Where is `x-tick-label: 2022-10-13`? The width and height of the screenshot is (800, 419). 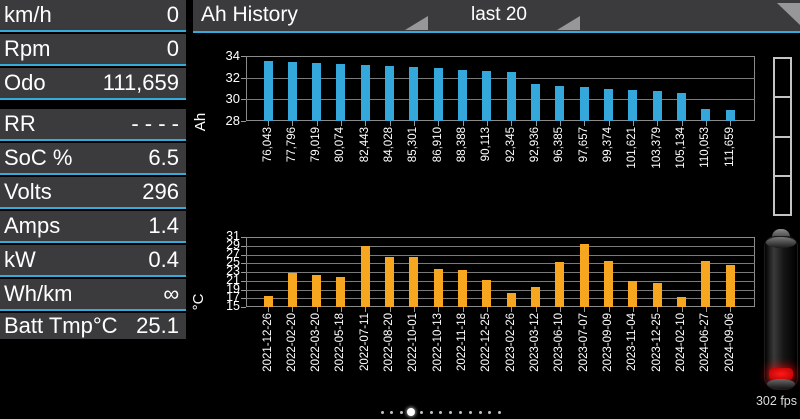 x-tick-label: 2022-10-13 is located at coordinates (437, 342).